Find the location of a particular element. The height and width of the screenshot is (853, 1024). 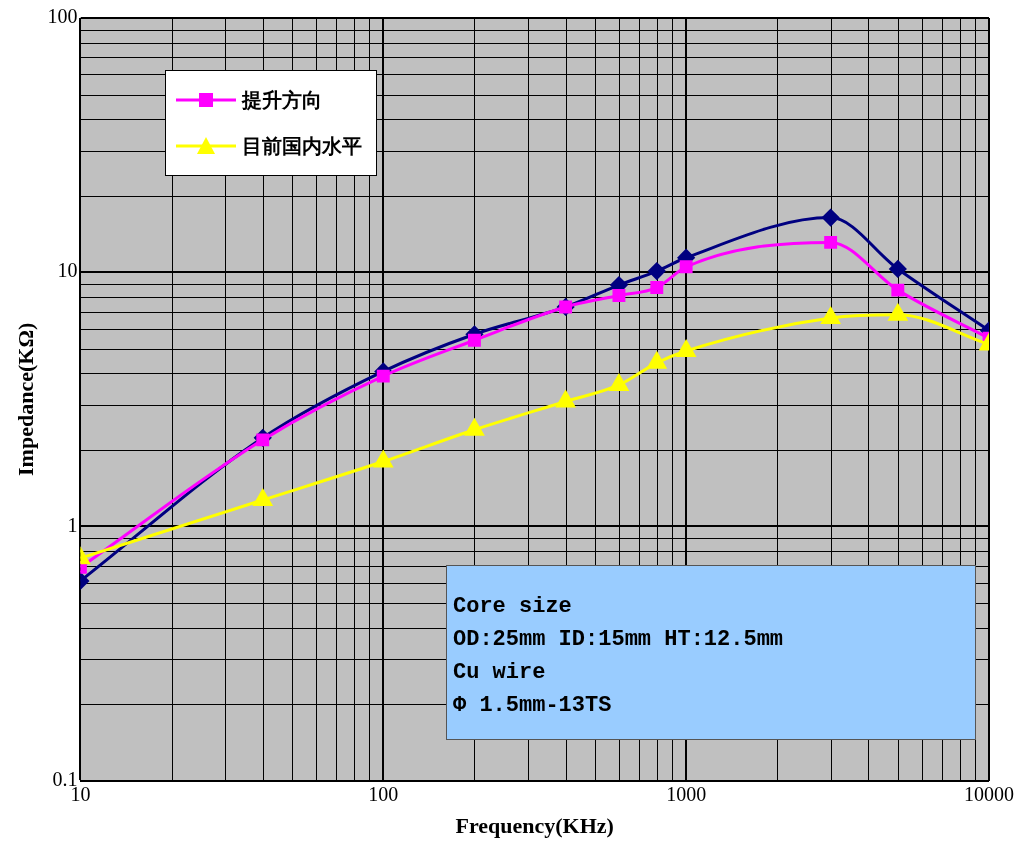

legend-label: 目前国内水平 is located at coordinates (302, 146).